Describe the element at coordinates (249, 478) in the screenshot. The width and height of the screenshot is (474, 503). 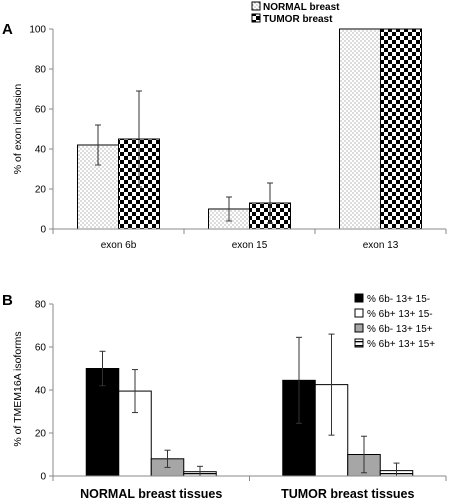
I see `panel-b-x-ticks` at that location.